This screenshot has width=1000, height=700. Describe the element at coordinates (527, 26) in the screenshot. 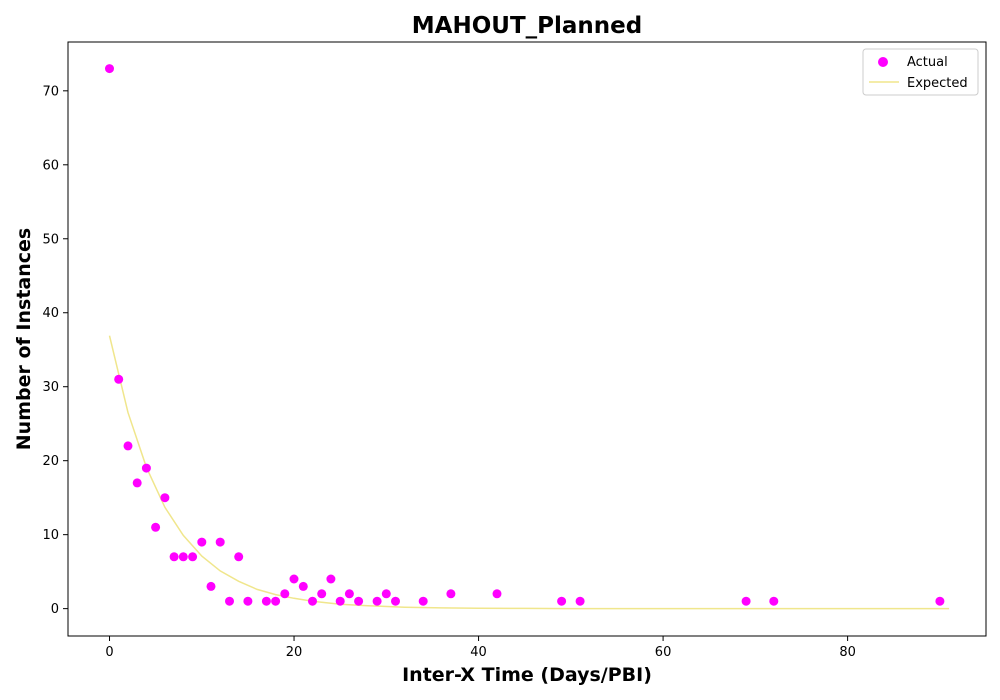

I see `chart-title: MAHOUT_Planned` at that location.